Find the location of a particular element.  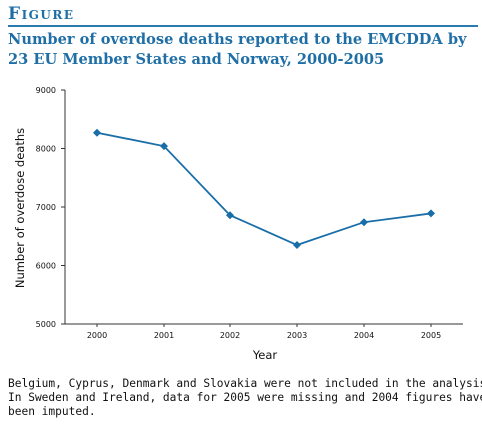

x-tick-label: 2004 is located at coordinates (364, 335).